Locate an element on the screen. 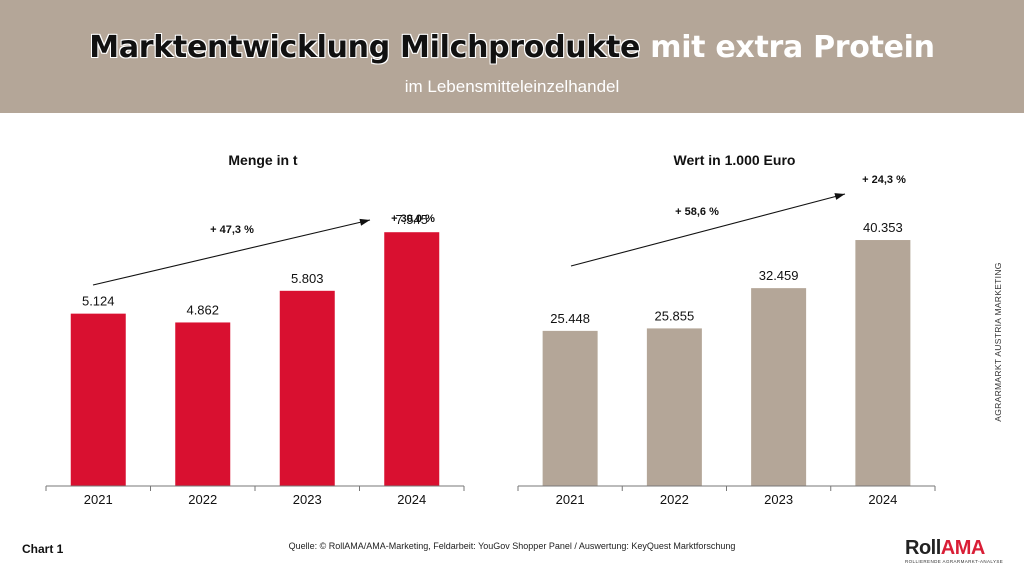 This screenshot has height=575, width=1024. chart2-tick-label-2022: 2022 is located at coordinates (674, 499).